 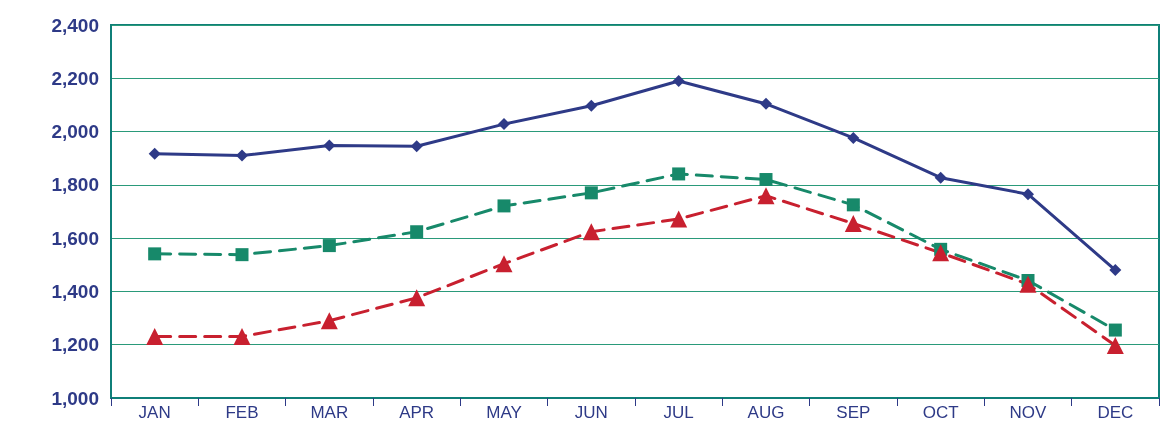 I want to click on y-tick-label: 2,000, so click(x=75, y=132).